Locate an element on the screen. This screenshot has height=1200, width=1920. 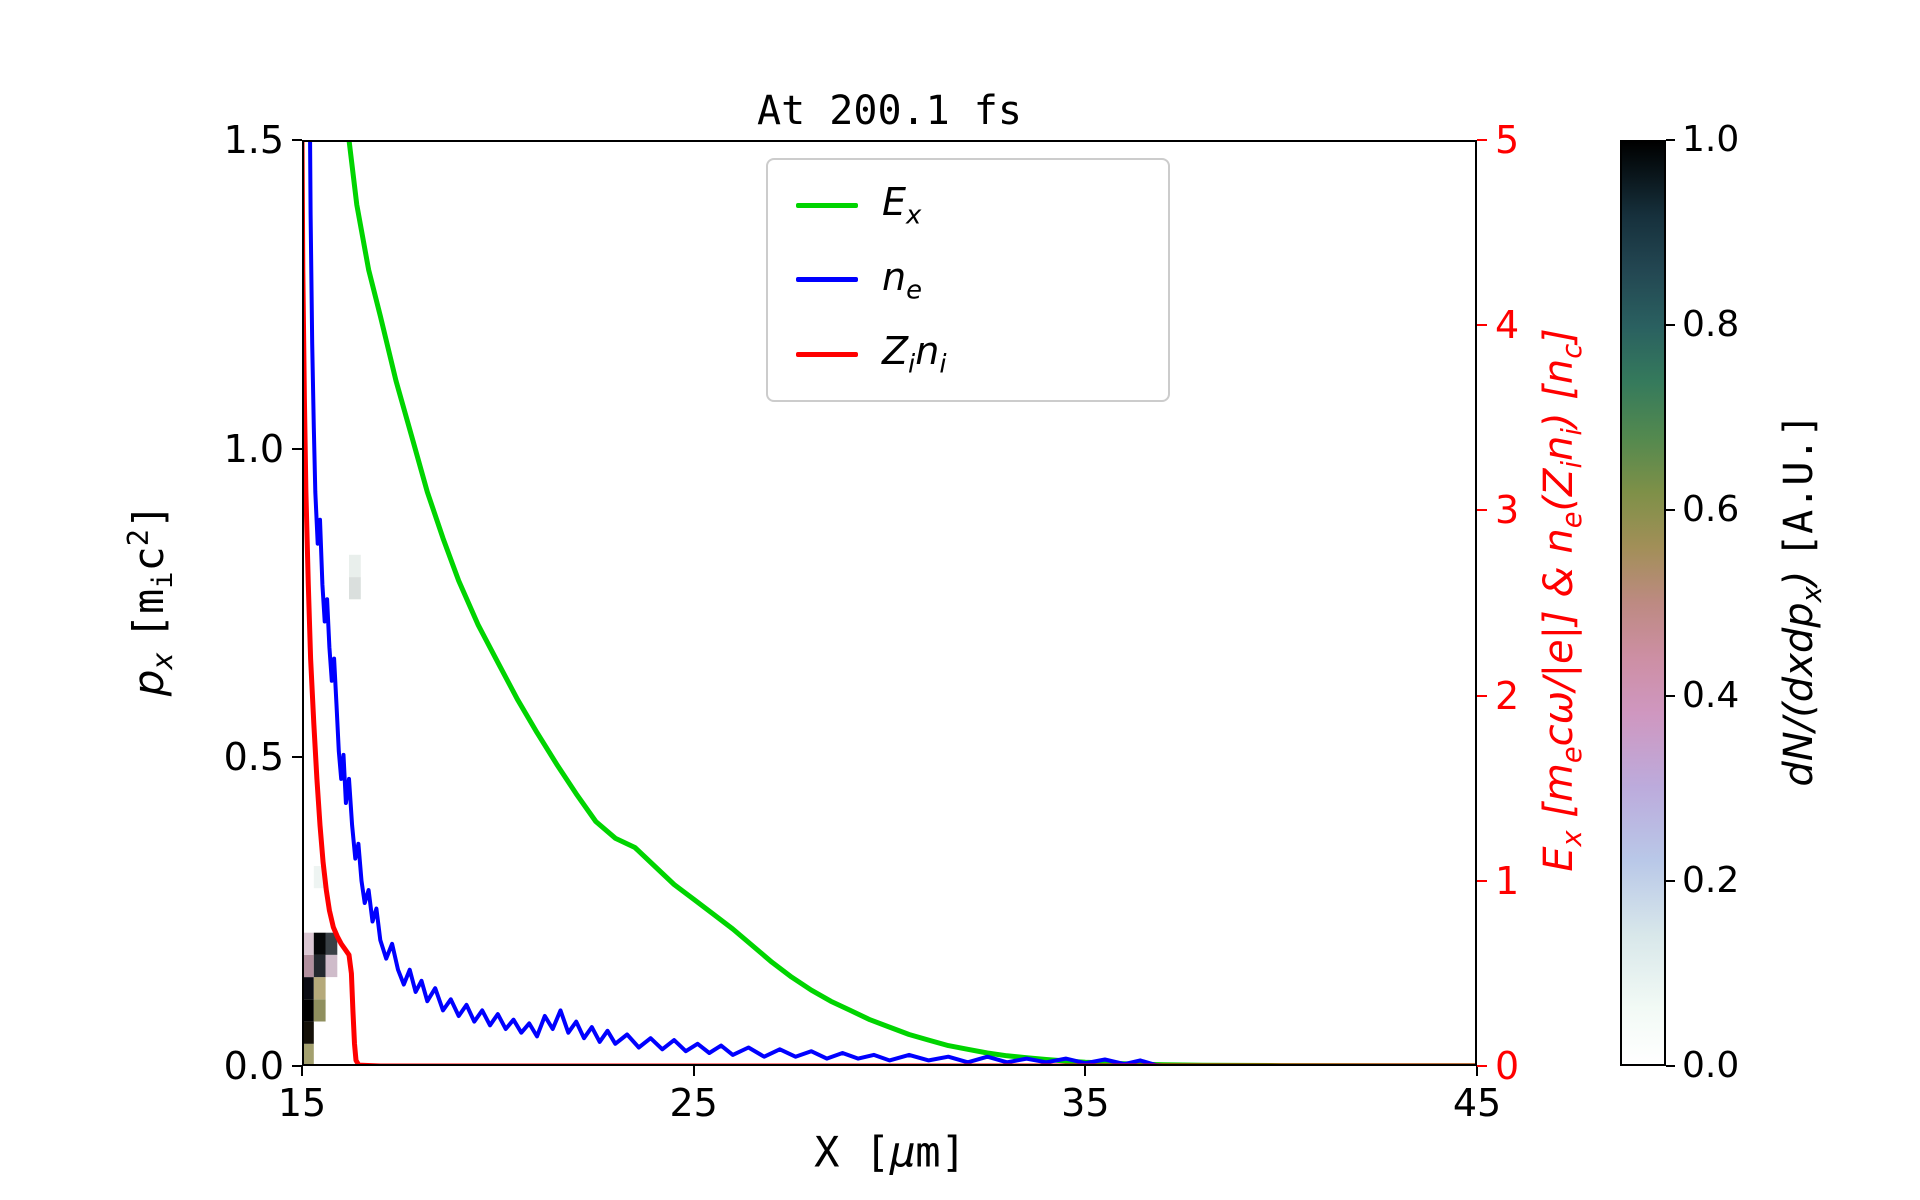
y-right-tick-label: 4 is located at coordinates (1507, 325).